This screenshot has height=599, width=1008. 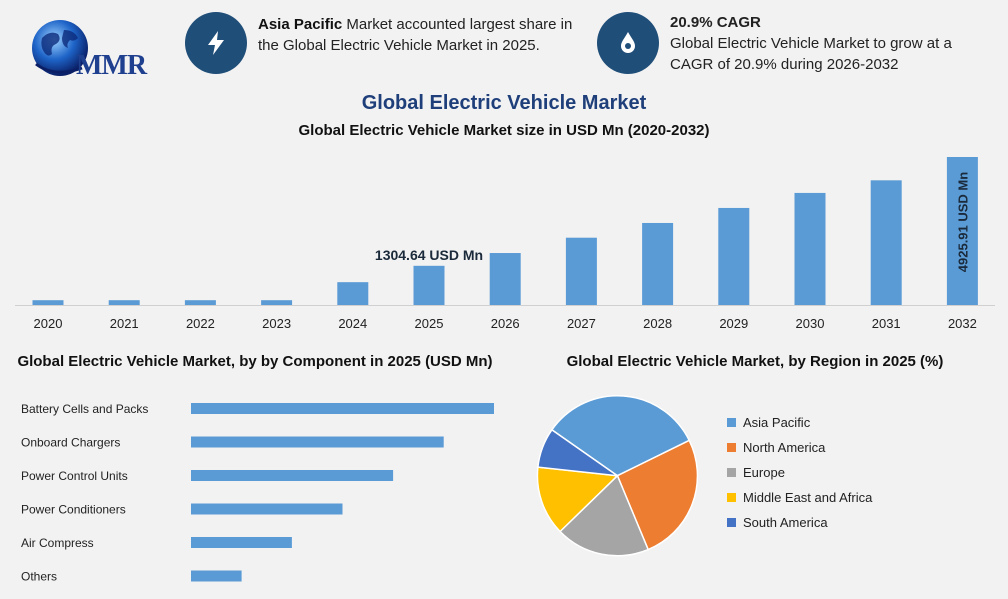 I want to click on tick-label-2032: 2032, so click(x=962, y=323).